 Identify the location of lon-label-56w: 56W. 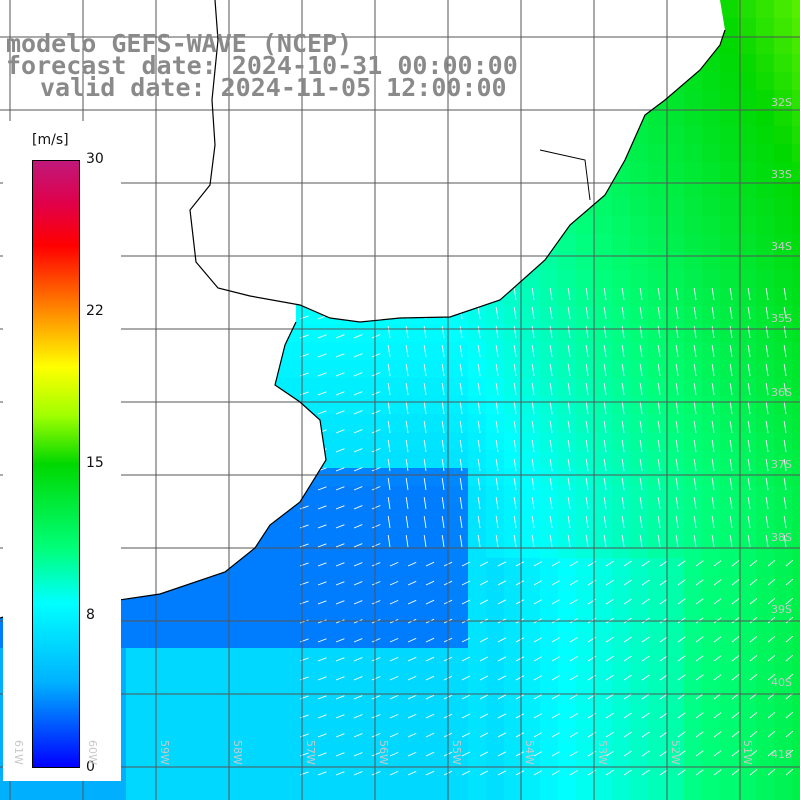
(383, 752).